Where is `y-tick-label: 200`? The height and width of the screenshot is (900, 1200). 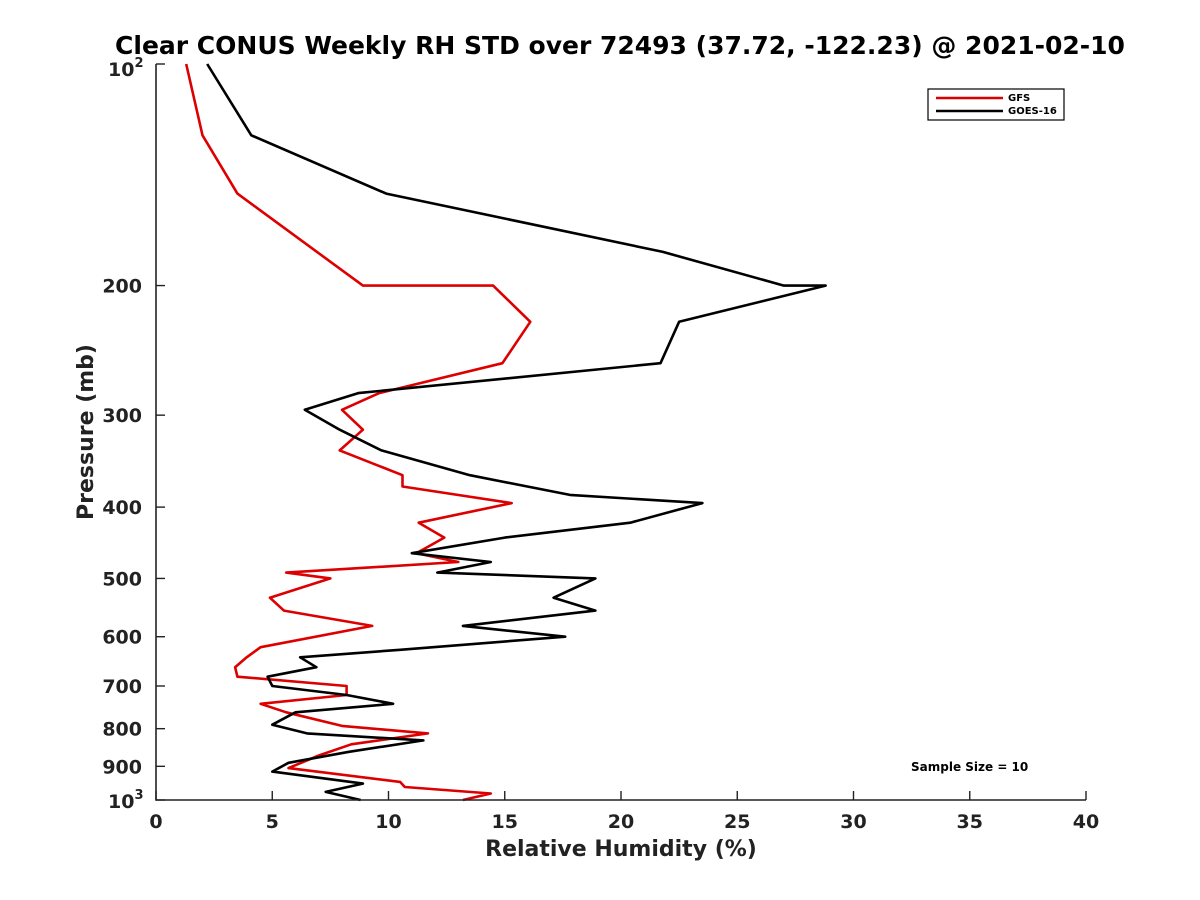
y-tick-label: 200 is located at coordinates (122, 287).